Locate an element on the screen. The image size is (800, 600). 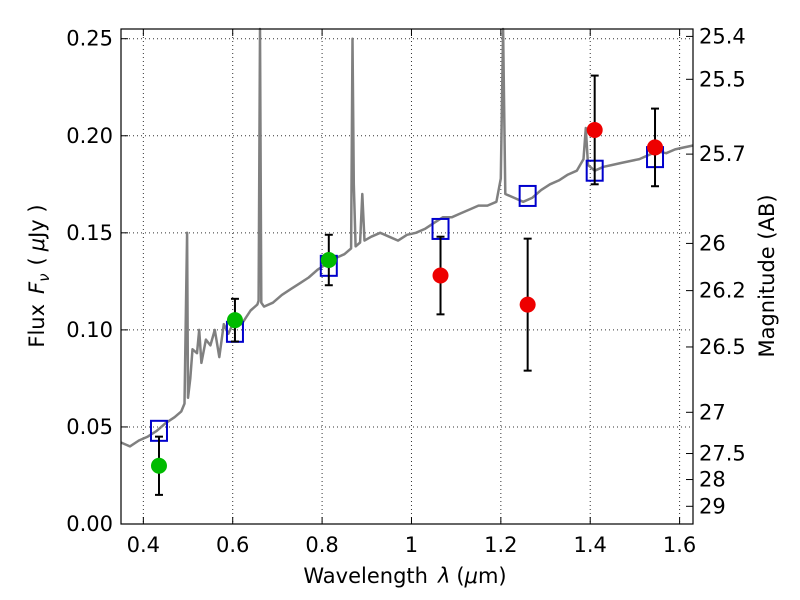
mag-tick-label: 26 is located at coordinates (712, 243).